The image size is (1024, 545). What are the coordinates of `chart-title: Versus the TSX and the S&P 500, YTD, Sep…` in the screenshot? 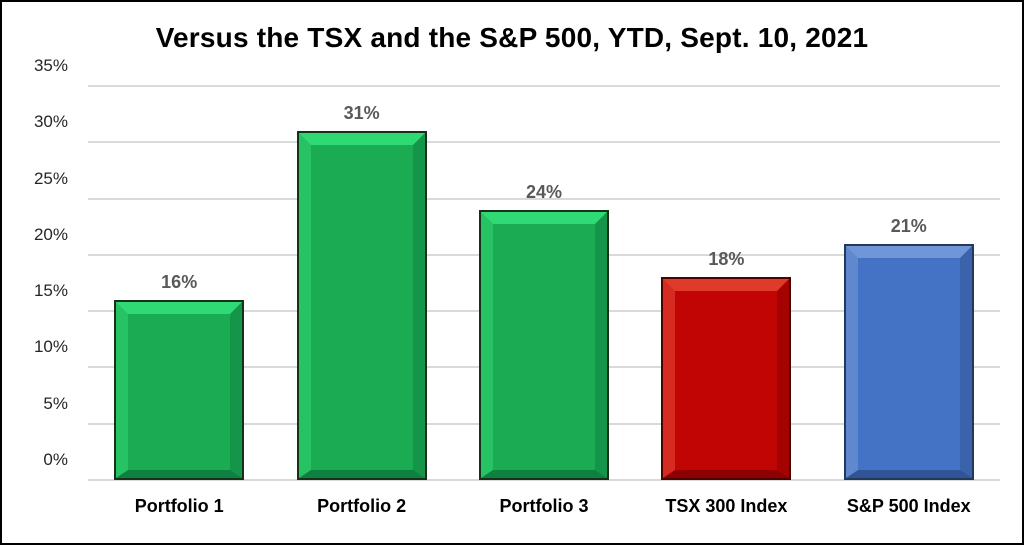 It's located at (512, 37).